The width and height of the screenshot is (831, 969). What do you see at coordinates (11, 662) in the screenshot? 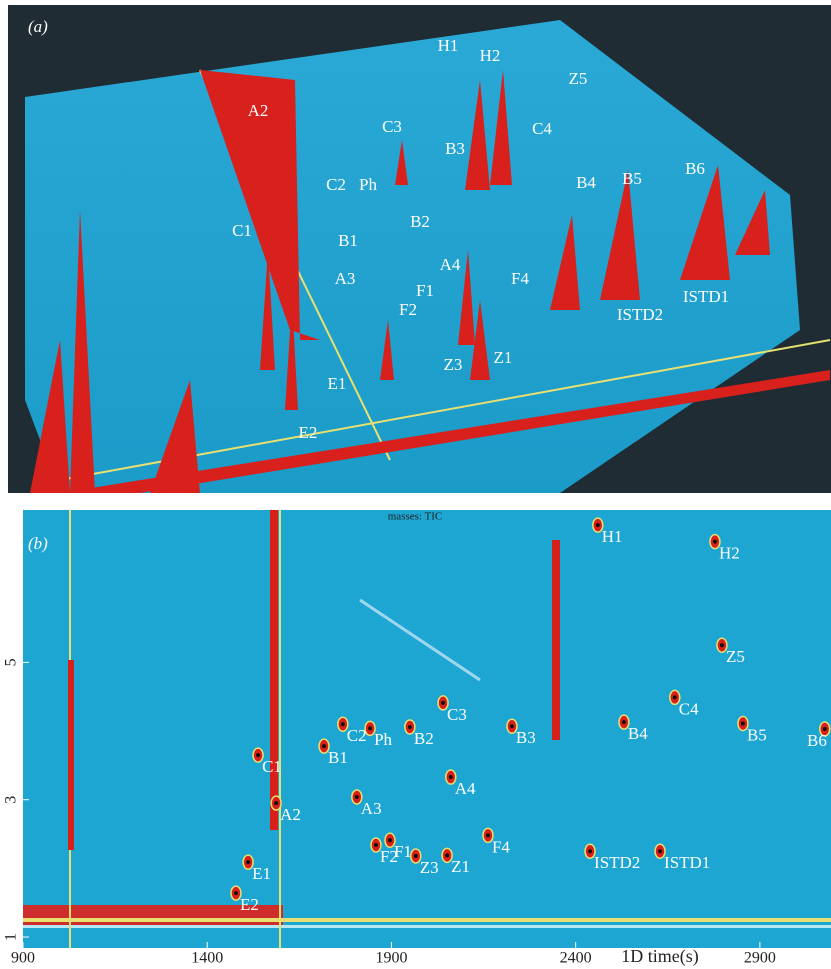
I see `y-tick-label: 5` at bounding box center [11, 662].